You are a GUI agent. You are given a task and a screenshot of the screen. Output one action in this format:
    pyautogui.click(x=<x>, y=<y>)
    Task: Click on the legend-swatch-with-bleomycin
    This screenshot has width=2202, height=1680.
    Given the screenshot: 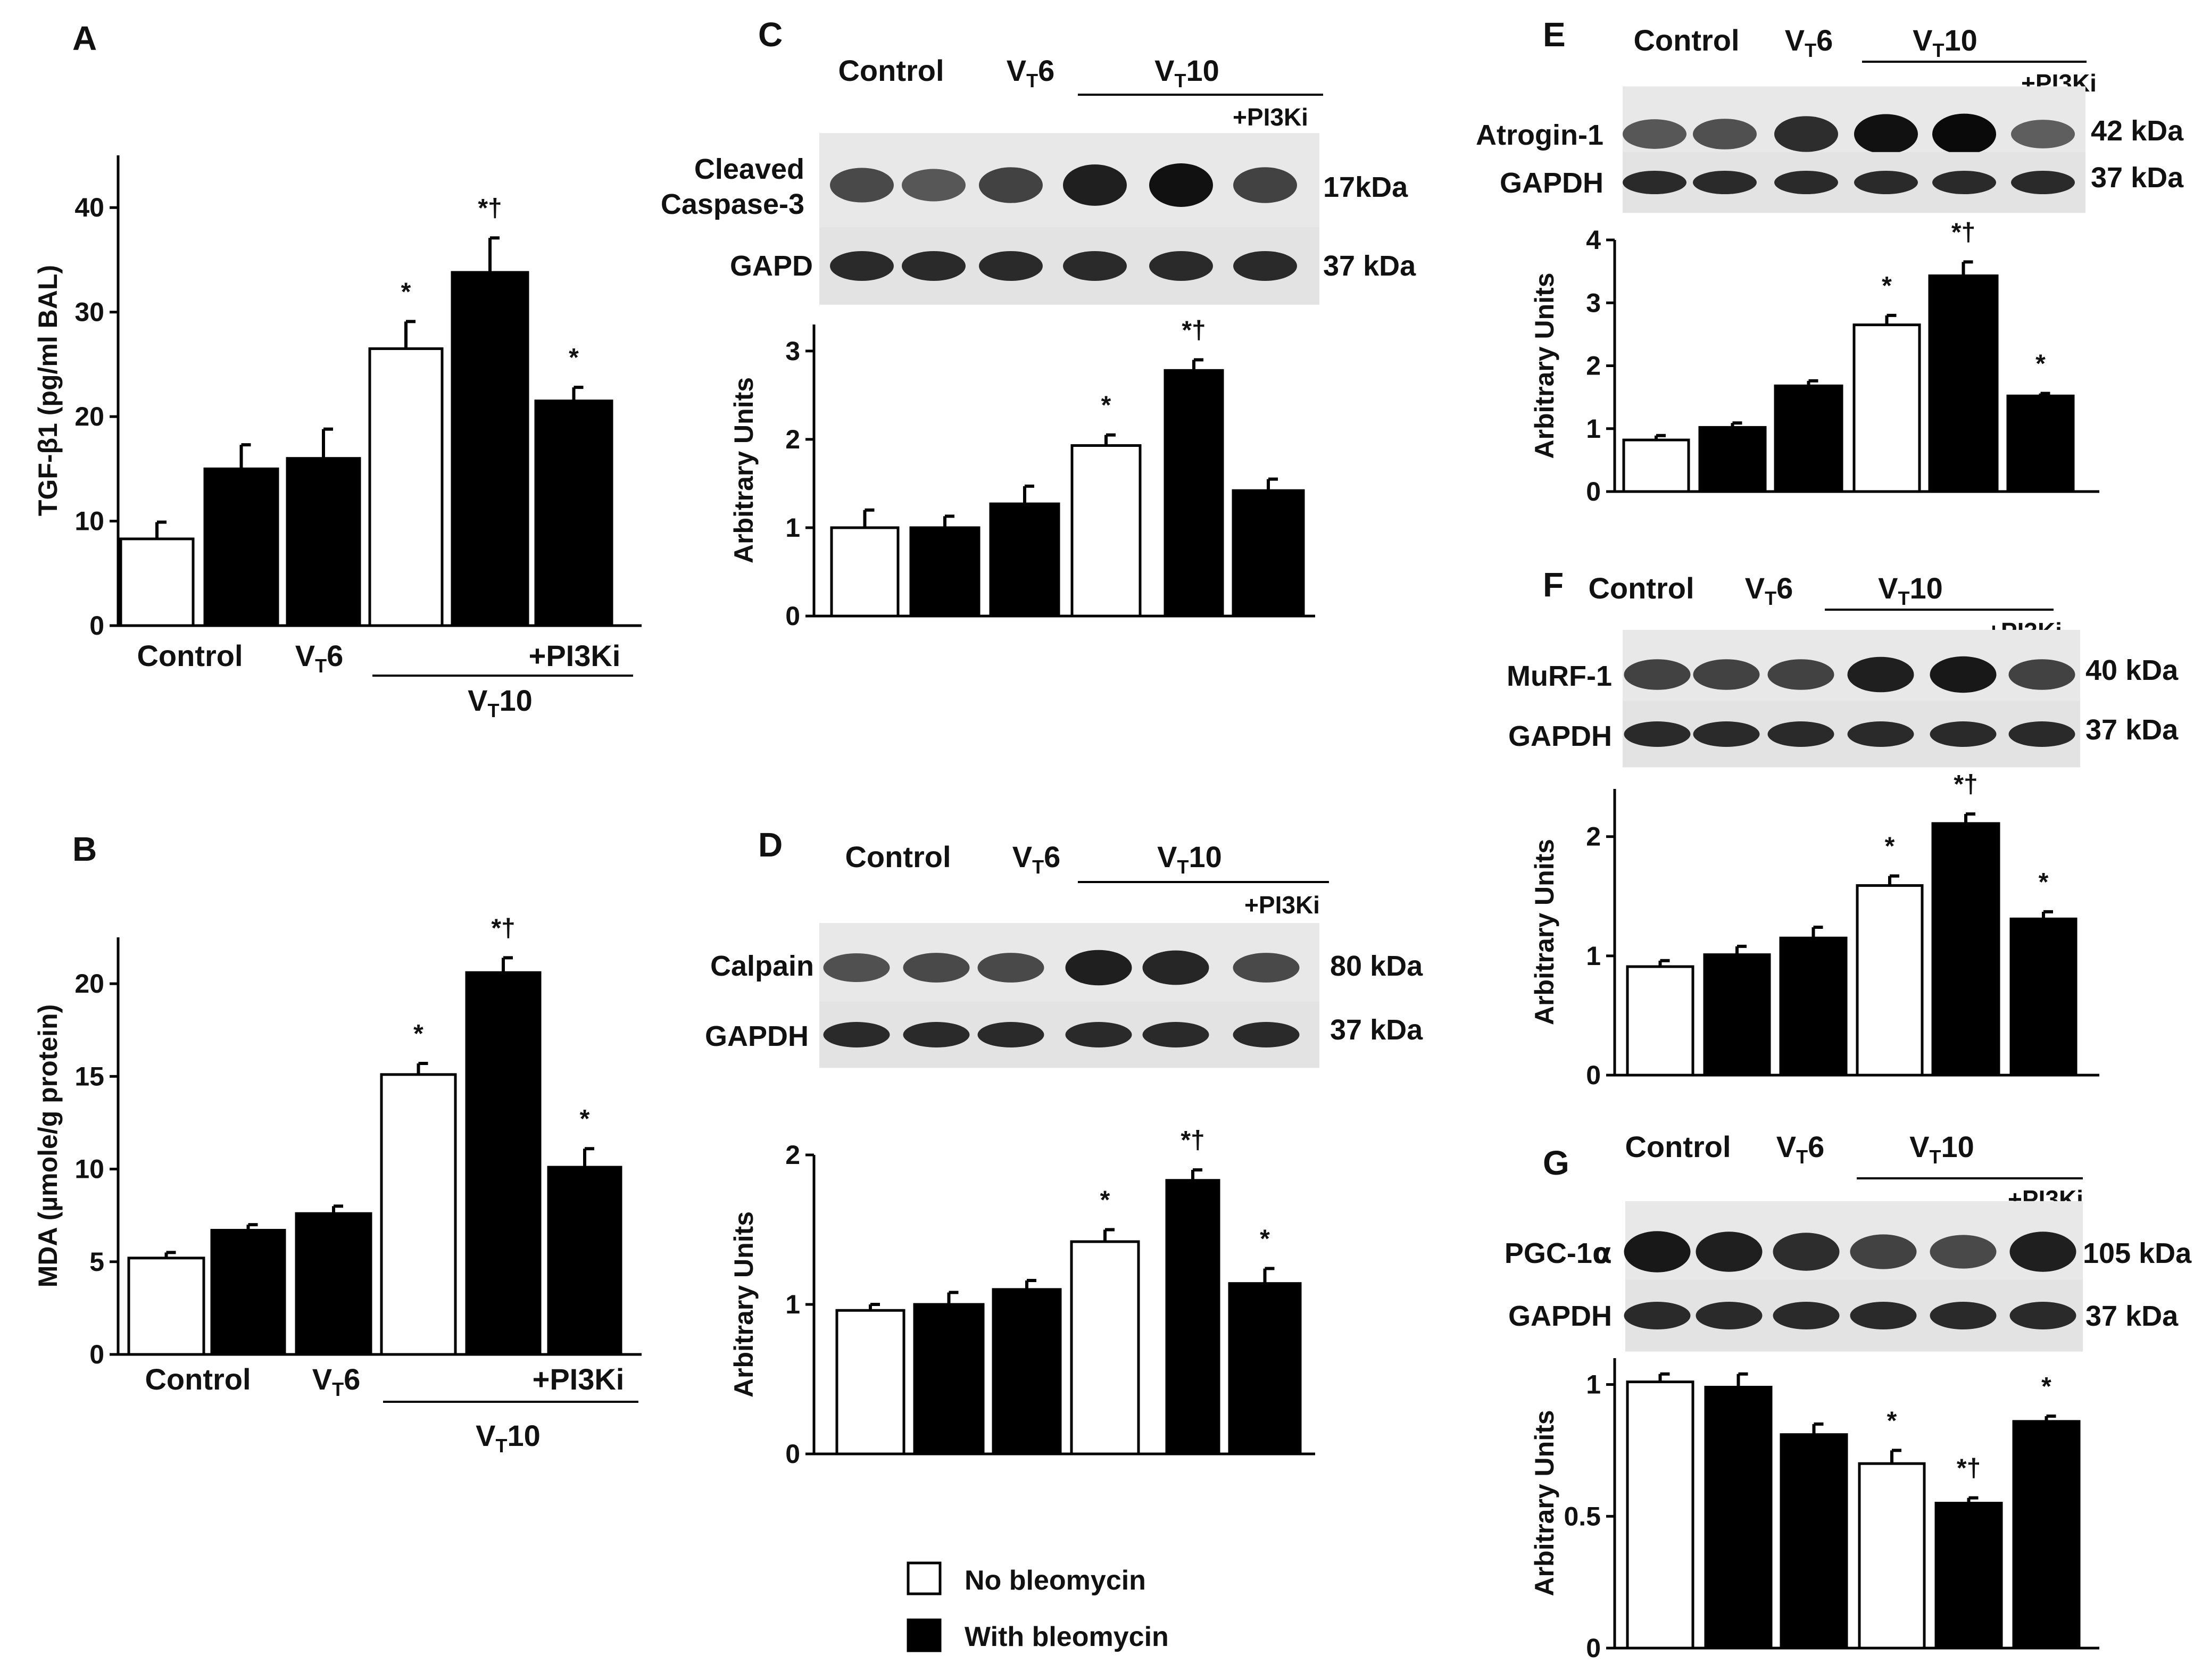 What is the action you would take?
    pyautogui.click(x=925, y=1635)
    